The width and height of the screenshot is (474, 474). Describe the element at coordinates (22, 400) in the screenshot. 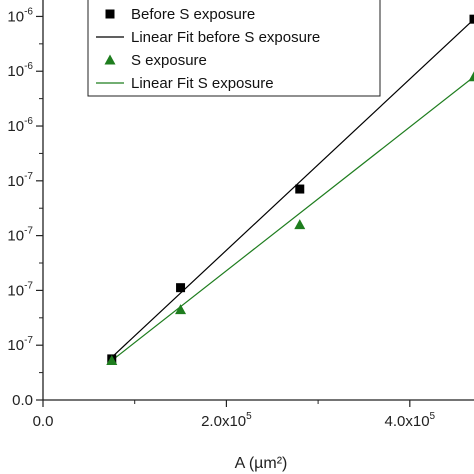

I see `y-tick-label: 0.0` at that location.